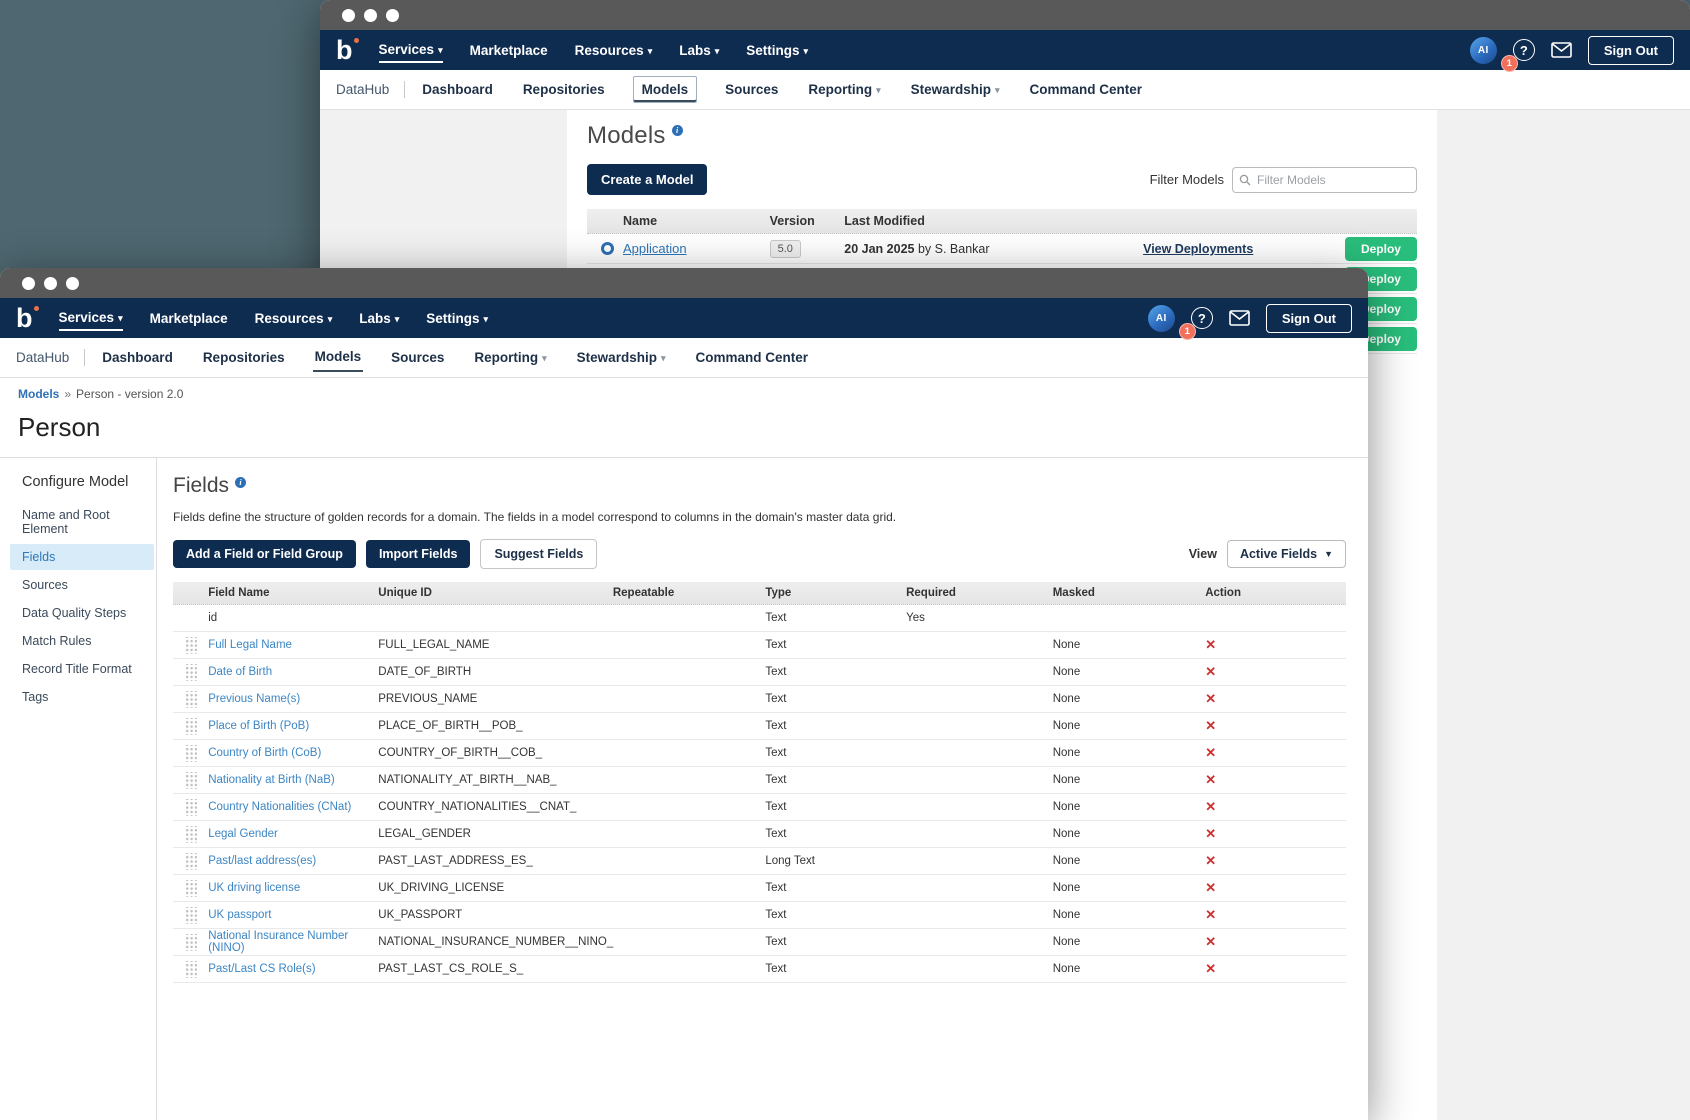 The height and width of the screenshot is (1120, 1690). What do you see at coordinates (280, 807) in the screenshot?
I see `field-name: Country Nationalities (CNat)` at bounding box center [280, 807].